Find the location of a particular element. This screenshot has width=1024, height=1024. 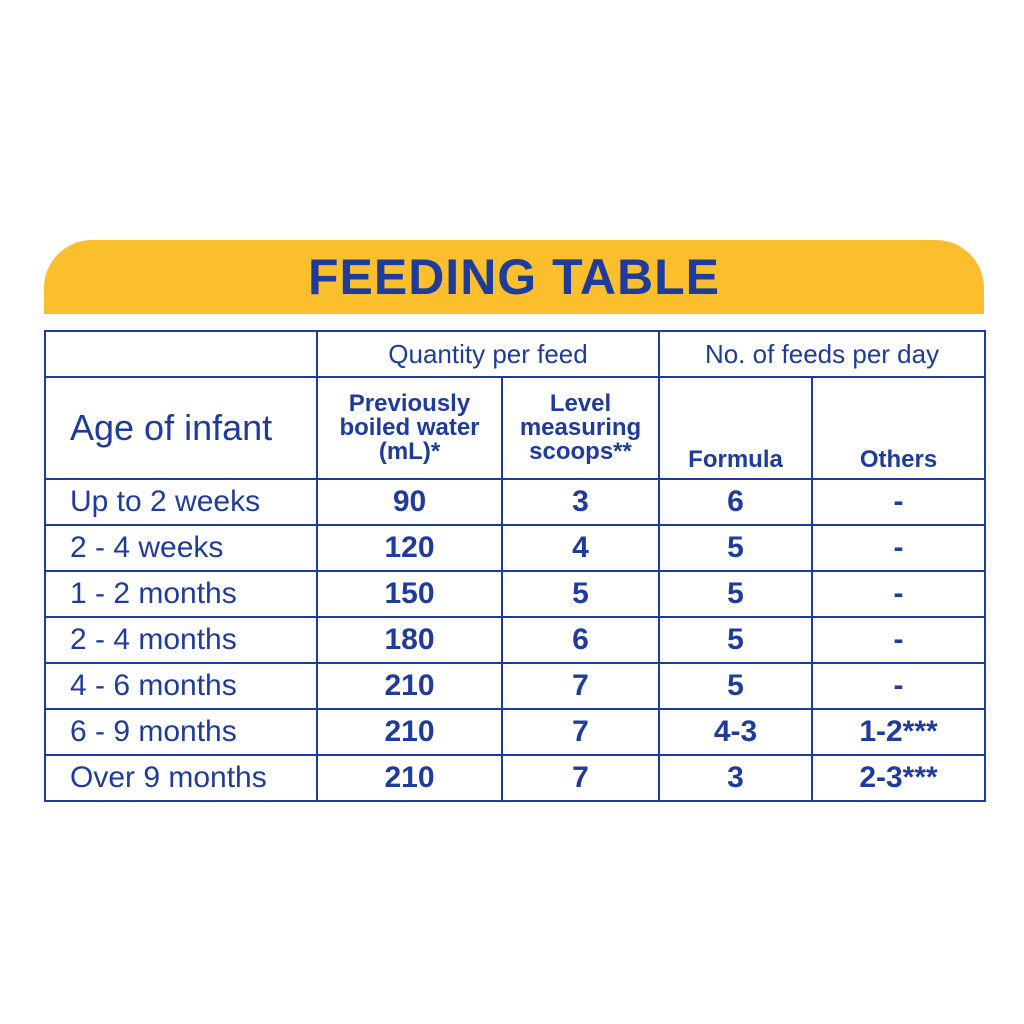

feeds-per-day-header: No. of feeds per day is located at coordinates (822, 354).